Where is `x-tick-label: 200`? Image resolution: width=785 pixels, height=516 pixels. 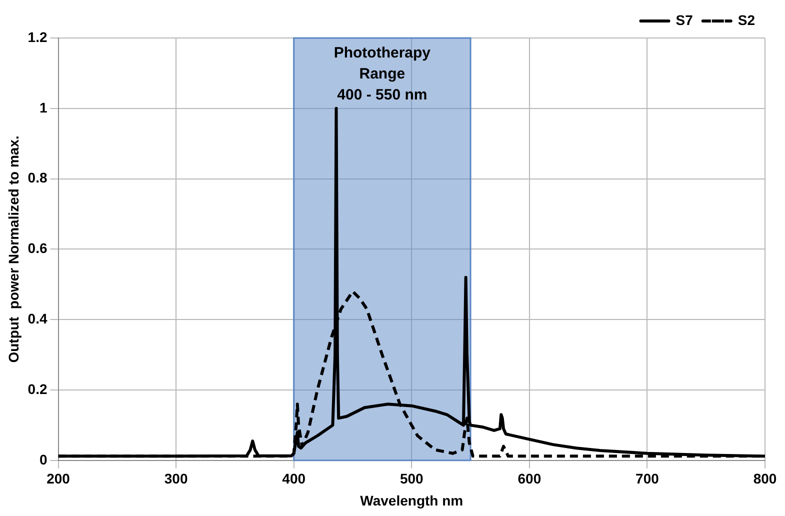
x-tick-label: 200 is located at coordinates (58, 478).